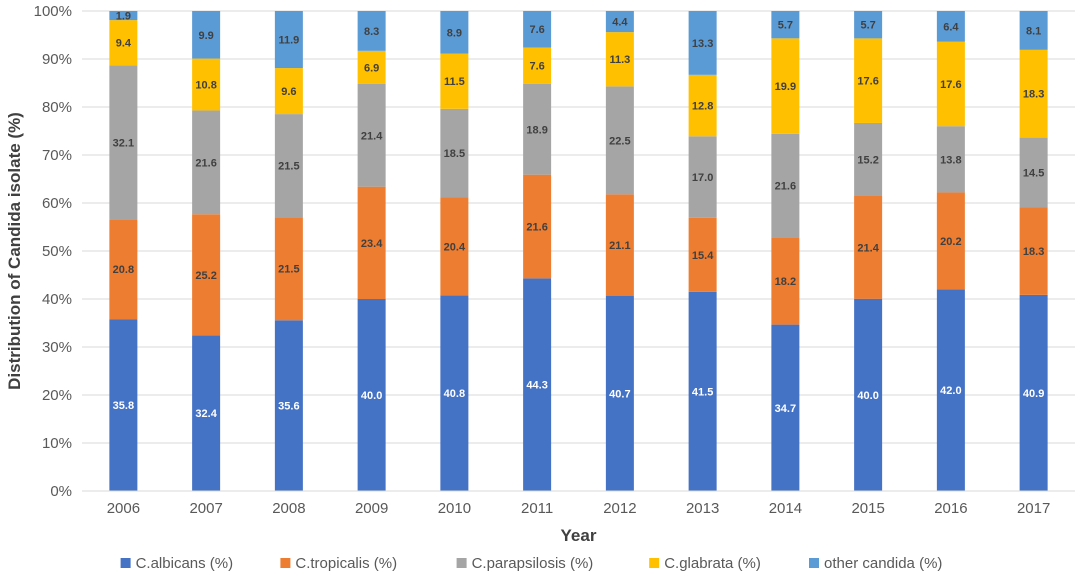 This screenshot has width=1084, height=579. Describe the element at coordinates (57, 299) in the screenshot. I see `y-tick-label: 40%` at that location.